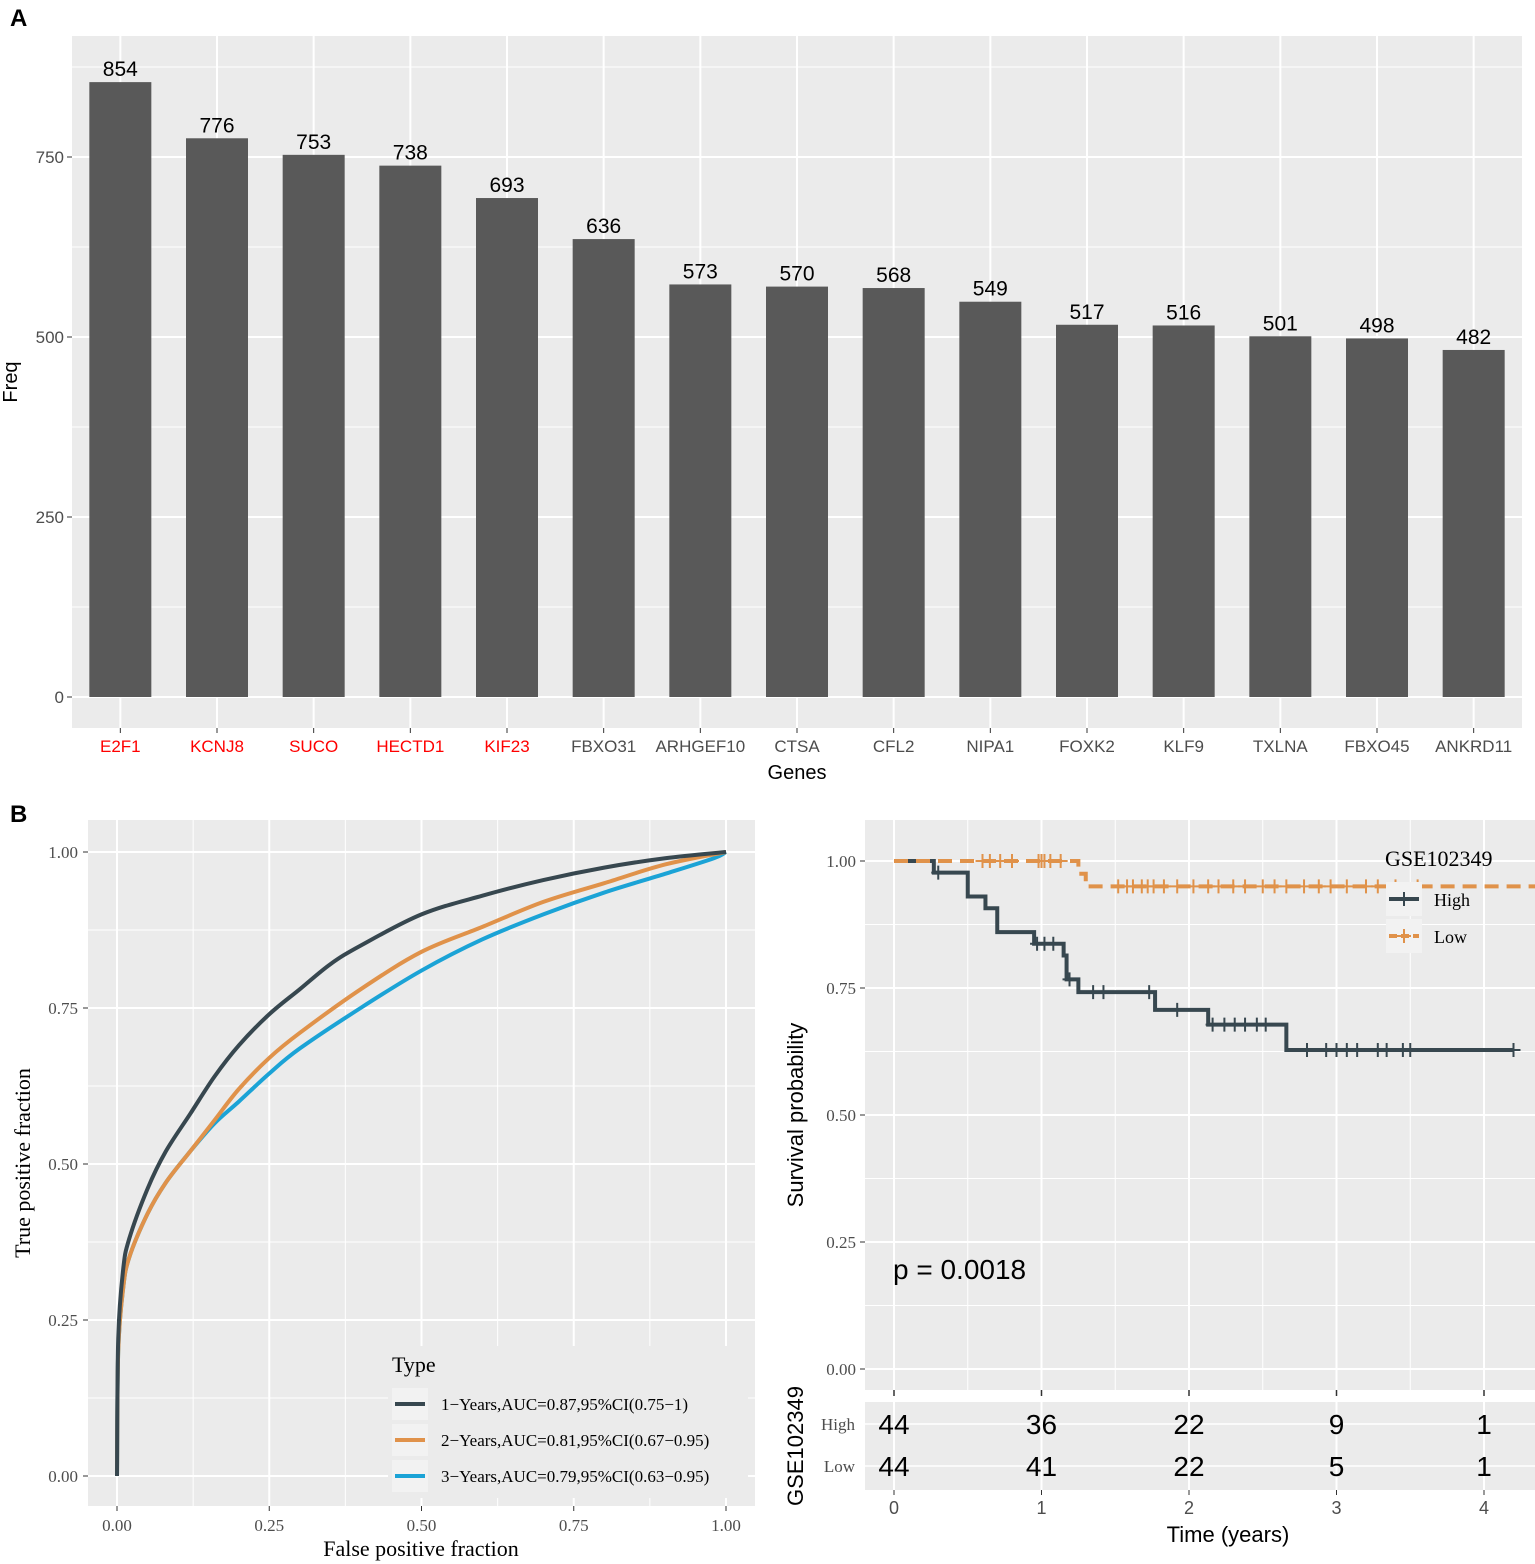 The image size is (1535, 1564). I want to click on bar-value-label: 573, so click(700, 271).